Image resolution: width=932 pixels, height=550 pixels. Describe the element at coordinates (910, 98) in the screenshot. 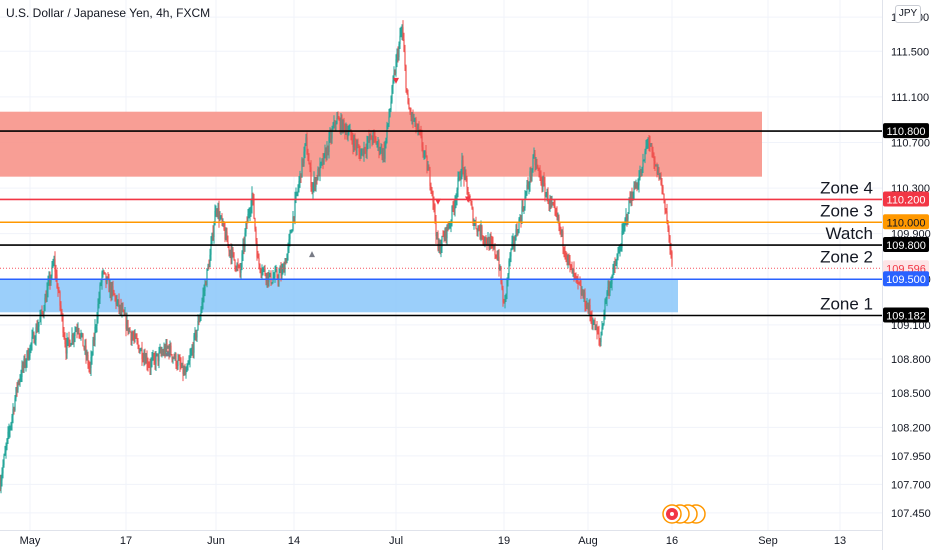

I see `price-tick-label: 111.100` at that location.